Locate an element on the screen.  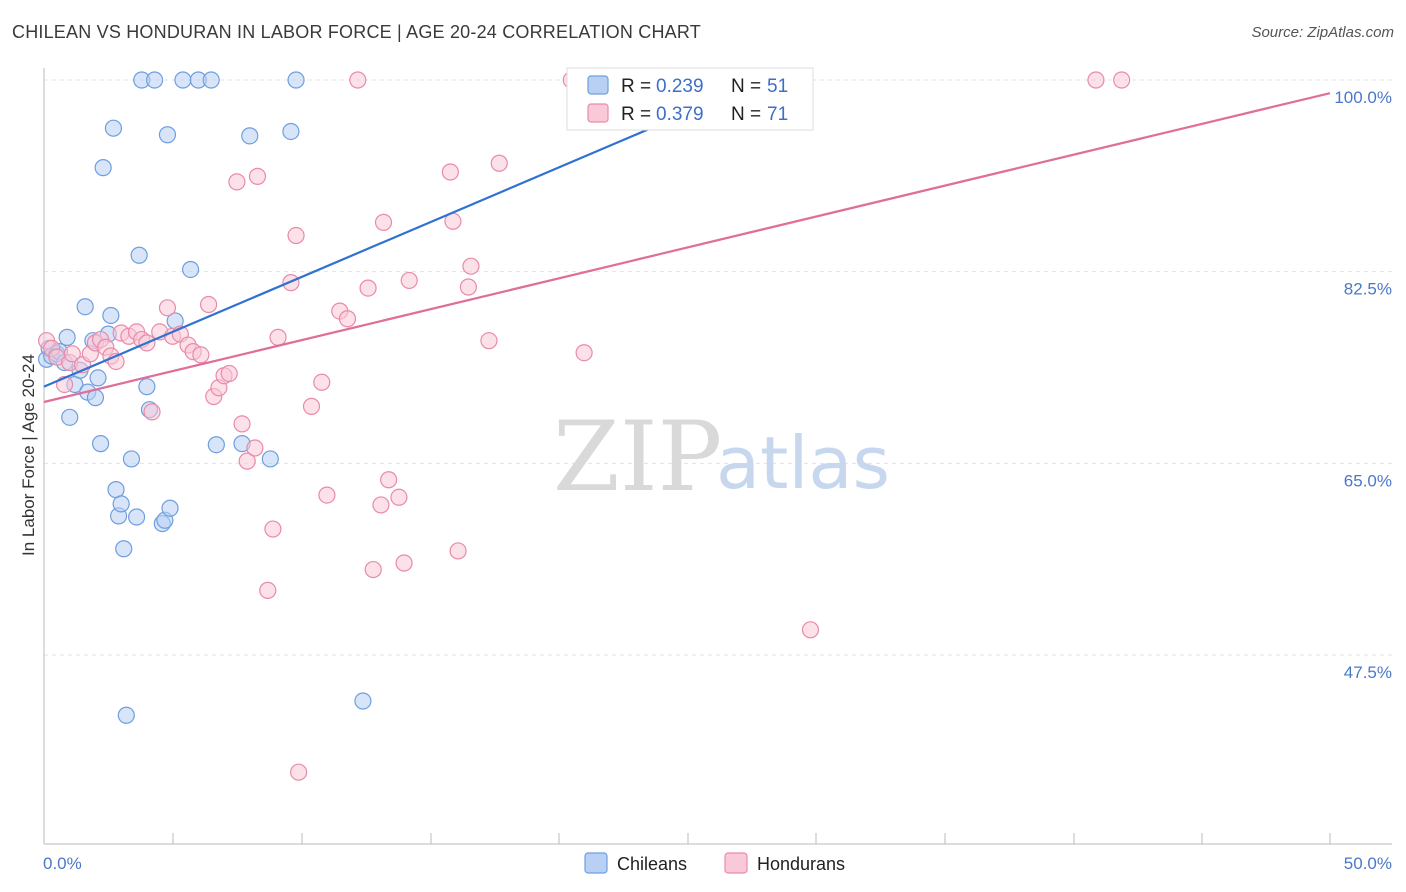
bottom-legend-swatch-hondurans is located at coordinates (736, 863).